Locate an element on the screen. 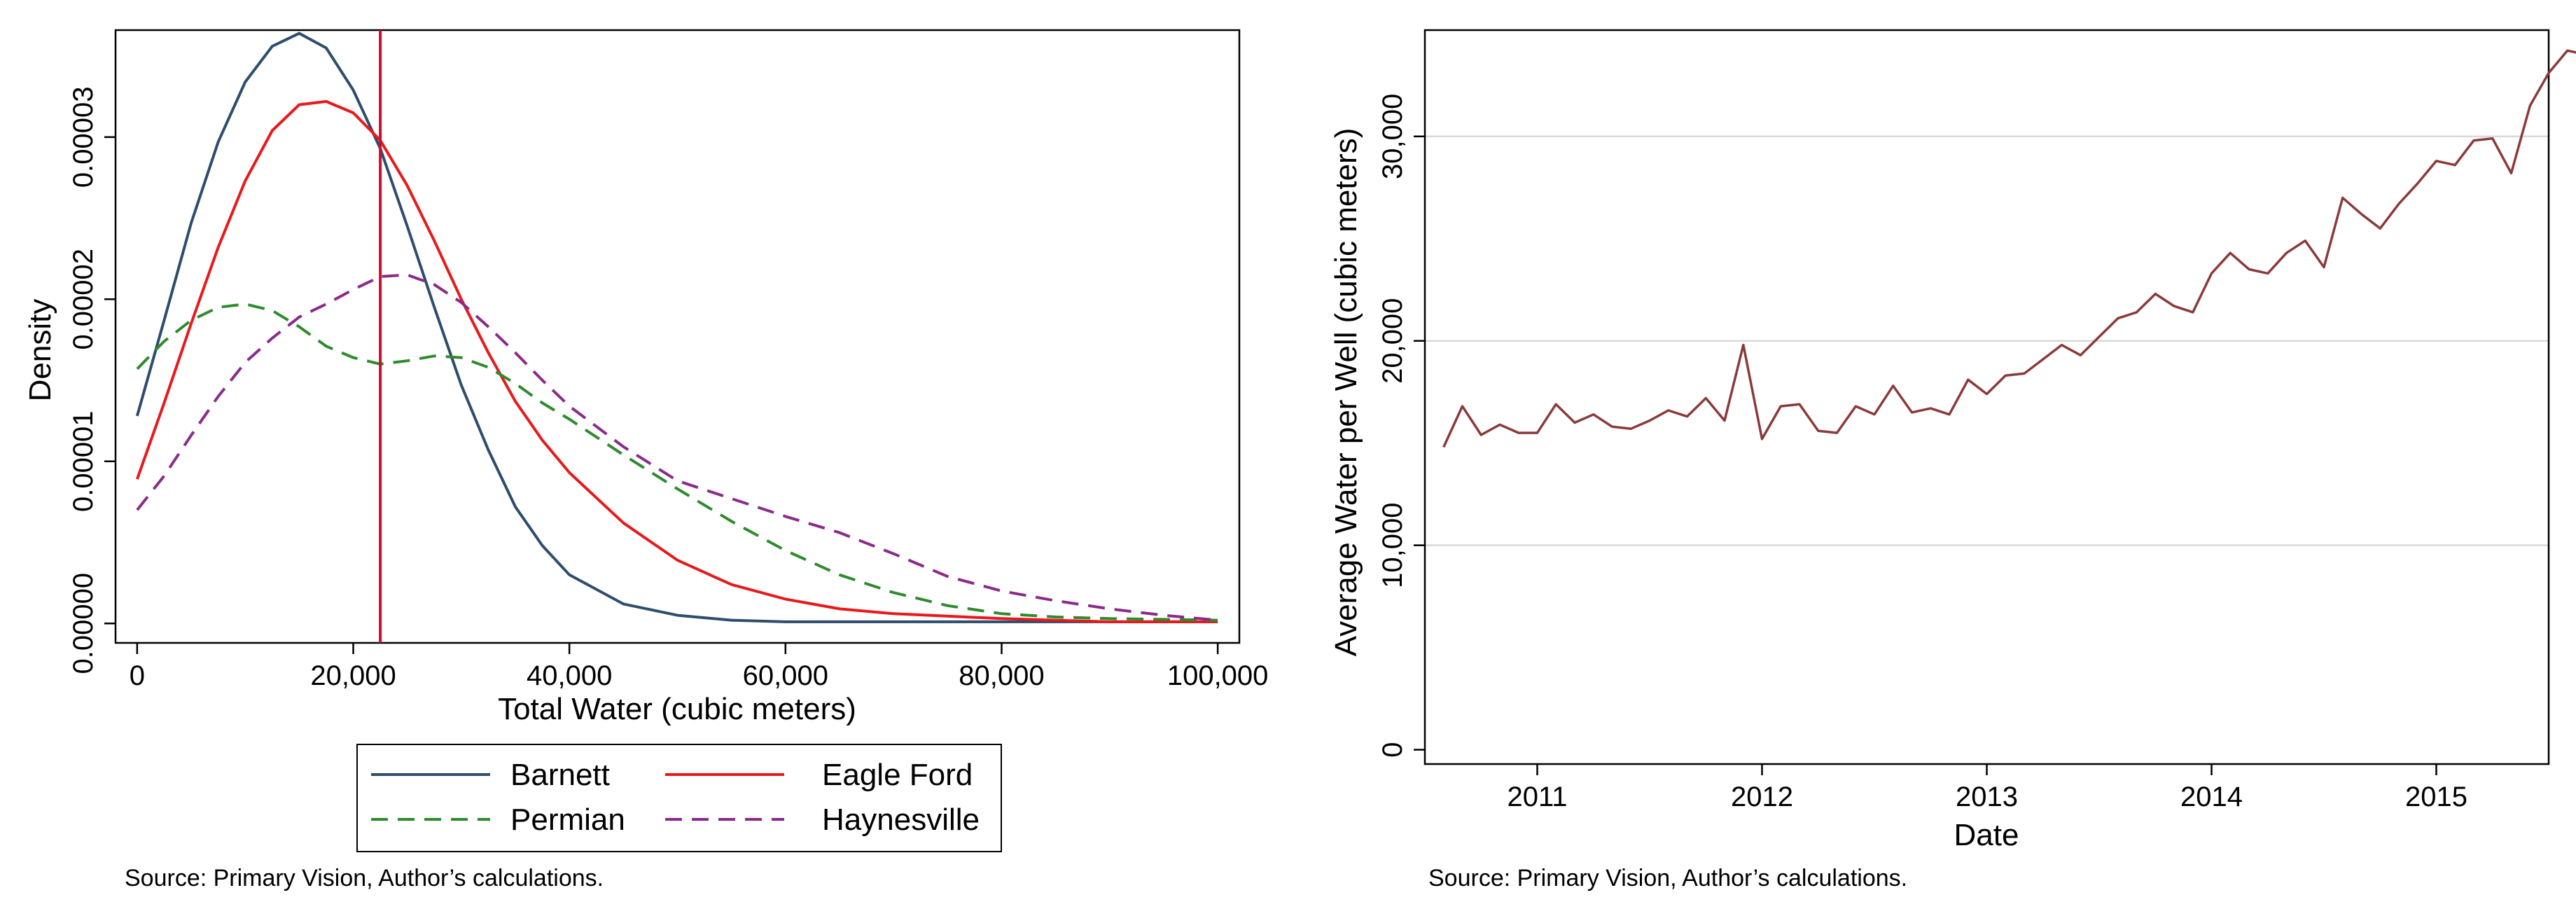 The height and width of the screenshot is (909, 2576). monthly-x-tick-label: 2015 is located at coordinates (2436, 797).